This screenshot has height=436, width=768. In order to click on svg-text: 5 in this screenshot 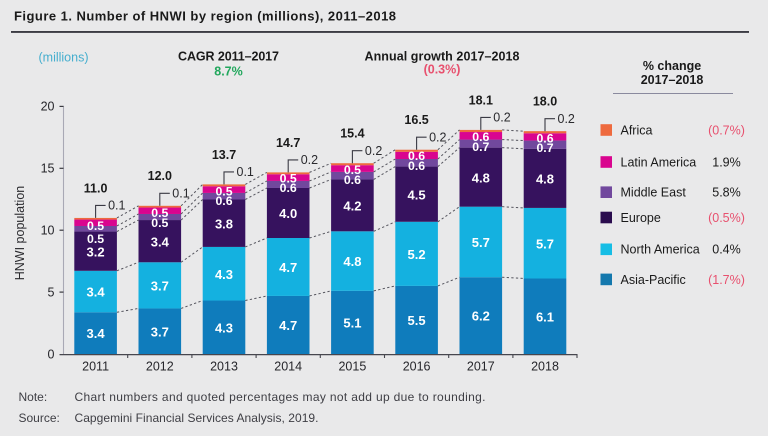, I will do `click(51, 292)`.